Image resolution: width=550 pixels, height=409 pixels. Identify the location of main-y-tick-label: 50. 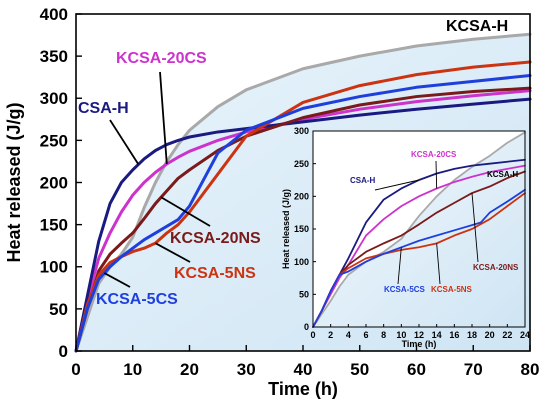
(58, 309).